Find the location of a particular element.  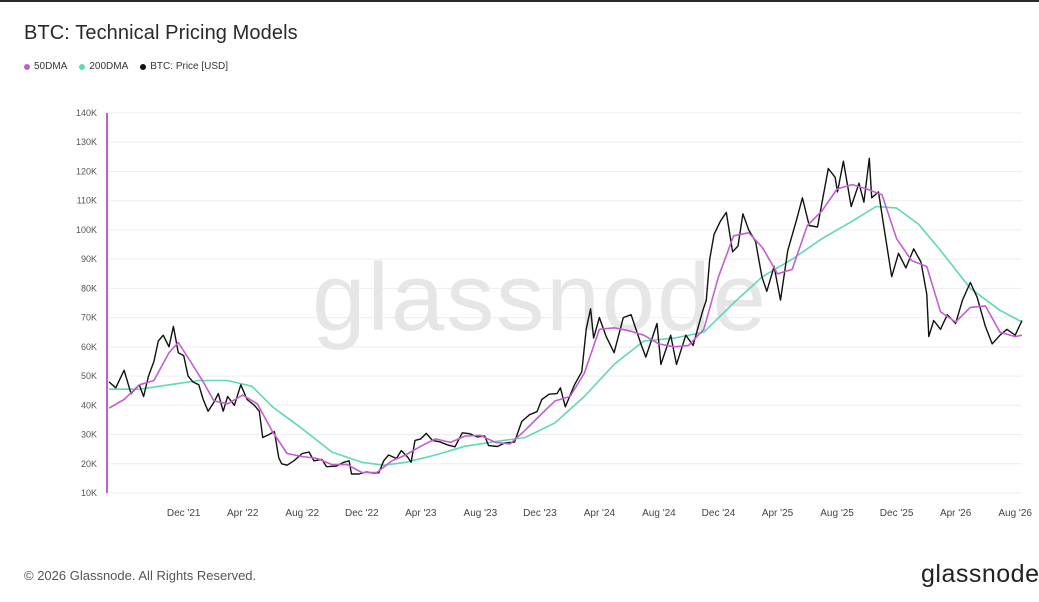

legend-dot-50dma is located at coordinates (27, 66).